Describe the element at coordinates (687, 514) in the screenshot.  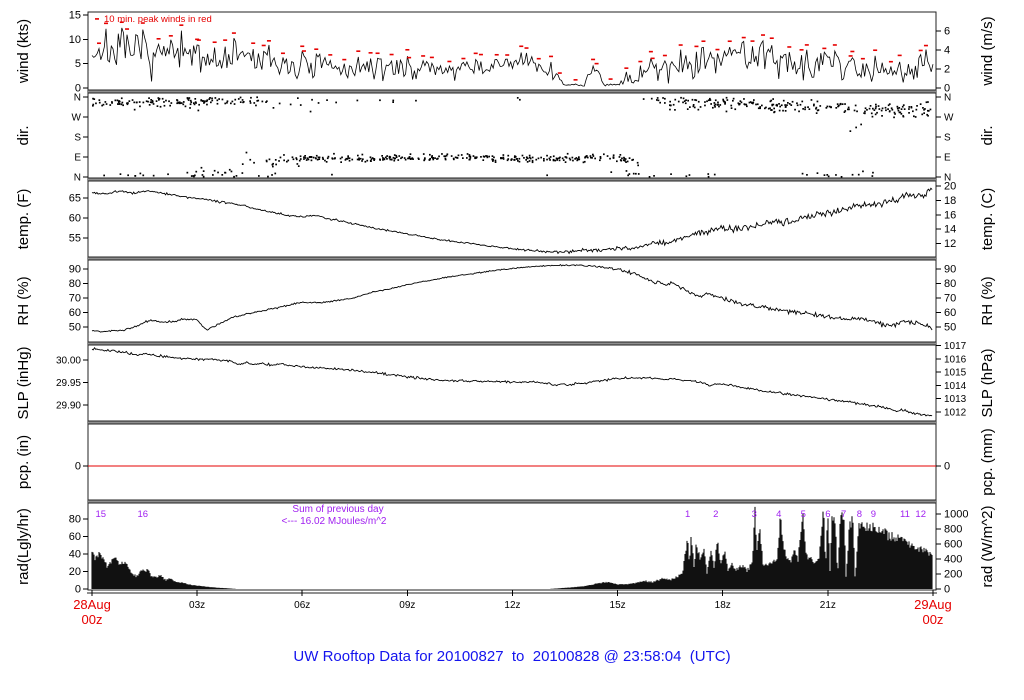
I see `rad-hour-label: 1` at that location.